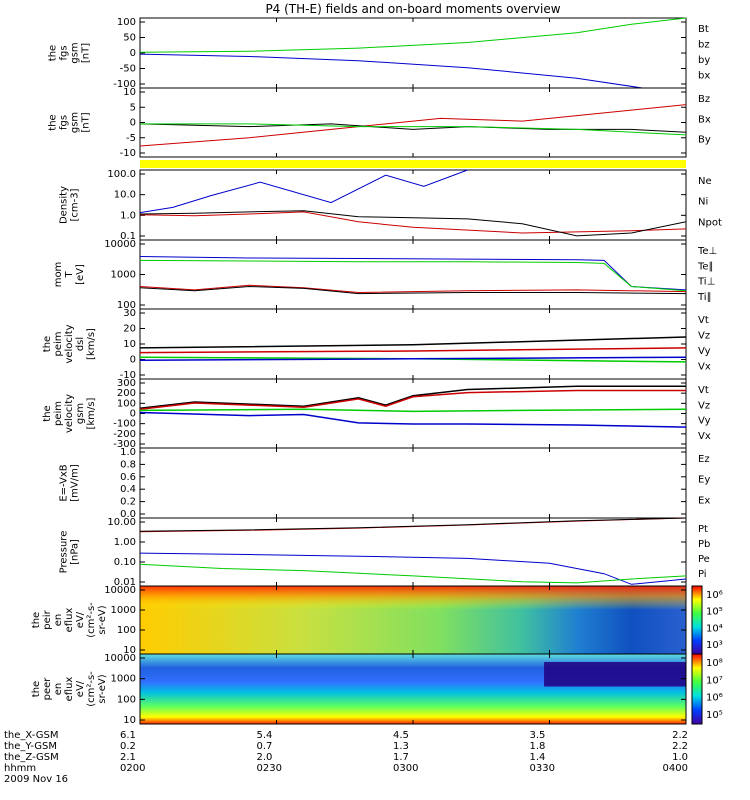 The width and height of the screenshot is (750, 800). Describe the element at coordinates (75, 204) in the screenshot. I see `y-axis-label: [cm-3]` at that location.